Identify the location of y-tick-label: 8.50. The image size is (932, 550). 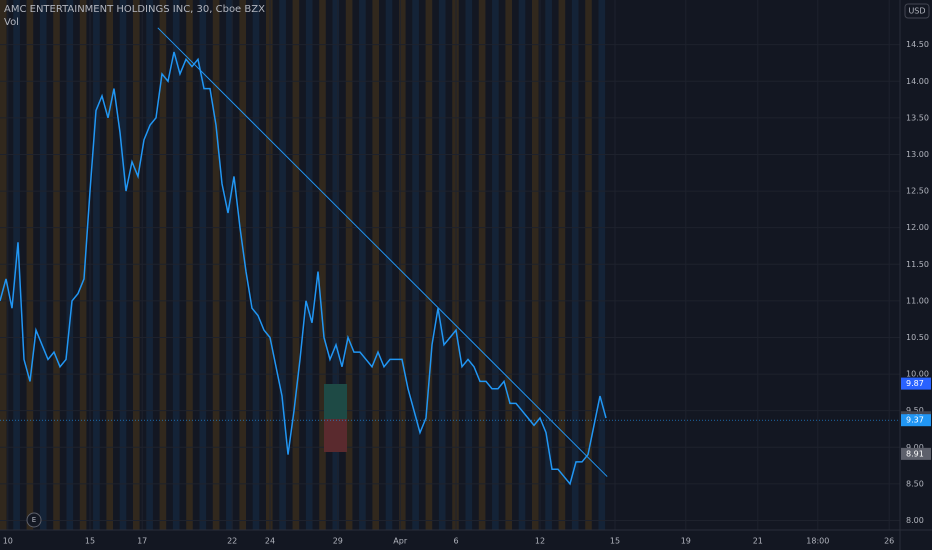
(915, 483).